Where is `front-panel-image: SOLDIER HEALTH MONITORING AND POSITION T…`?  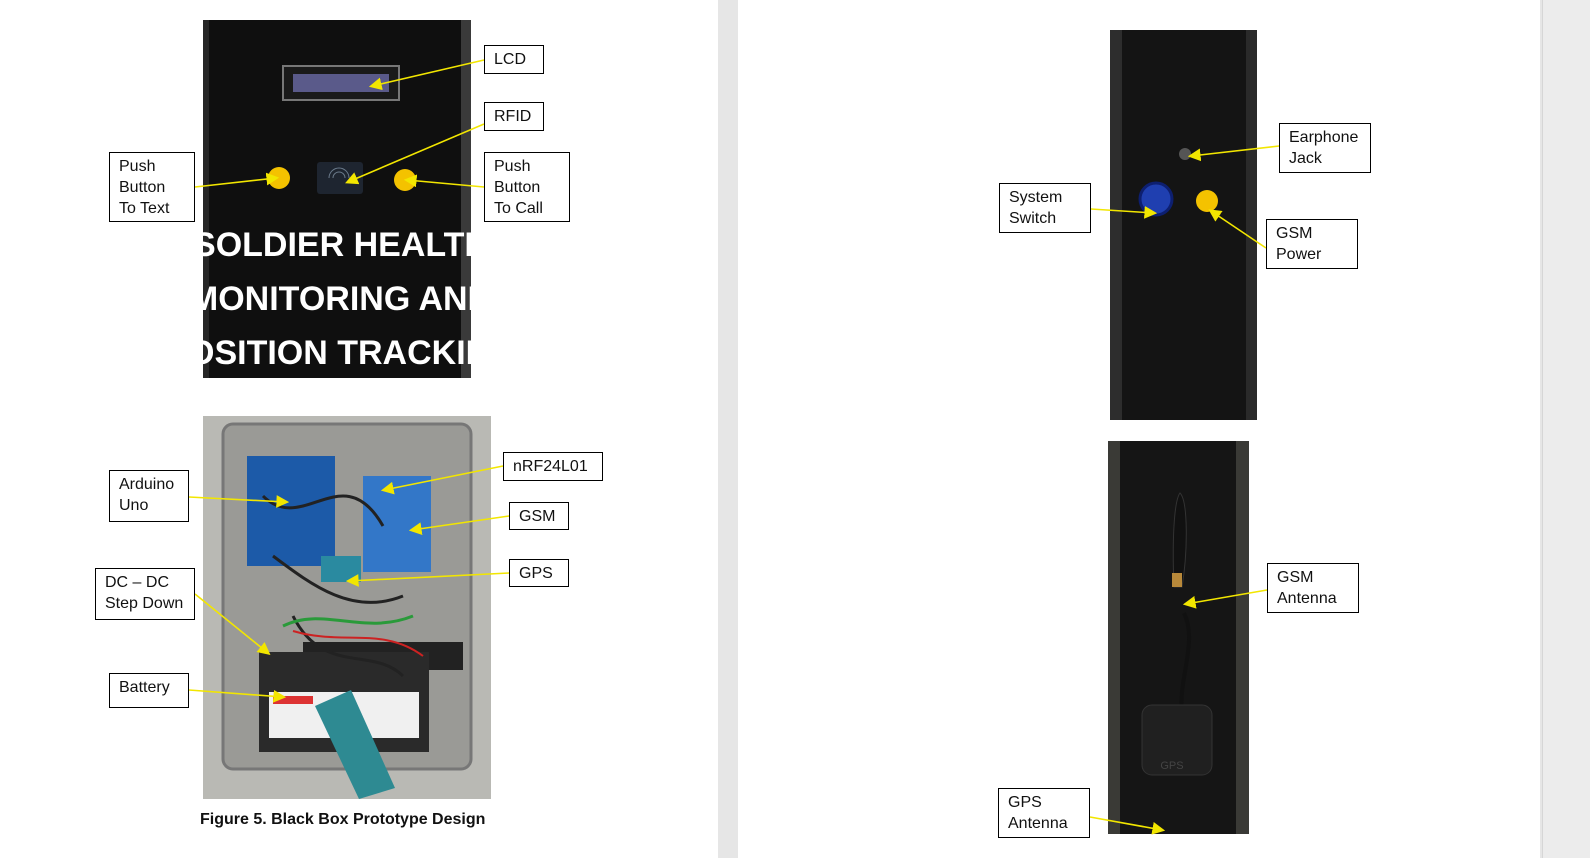
front-panel-image: SOLDIER HEALTH MONITORING AND POSITION T… is located at coordinates (337, 199).